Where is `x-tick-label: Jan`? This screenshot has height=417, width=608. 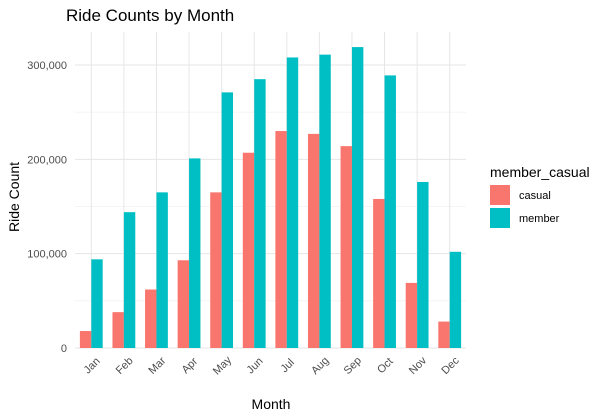 x-tick-label: Jan is located at coordinates (92, 365).